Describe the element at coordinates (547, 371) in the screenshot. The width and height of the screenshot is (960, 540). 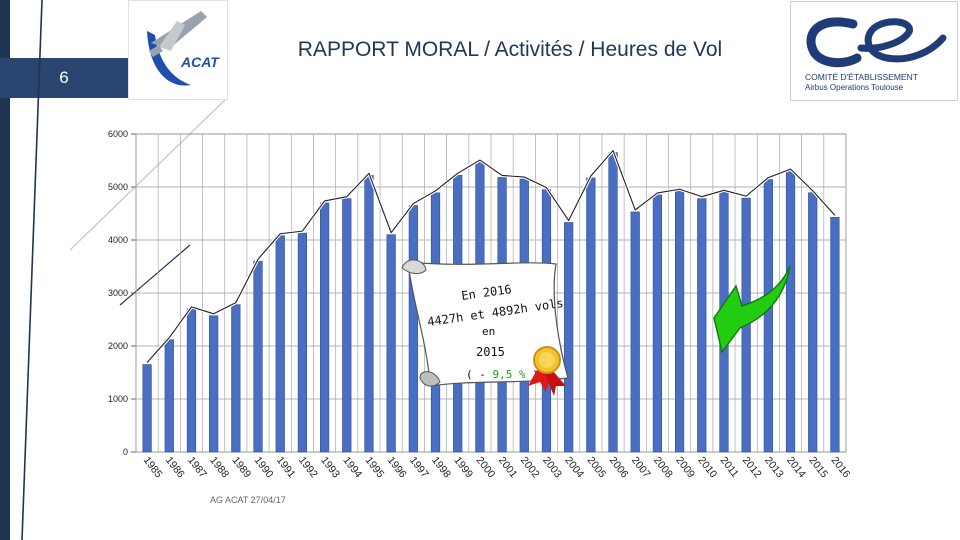
I see `award-ribbon-icon` at that location.